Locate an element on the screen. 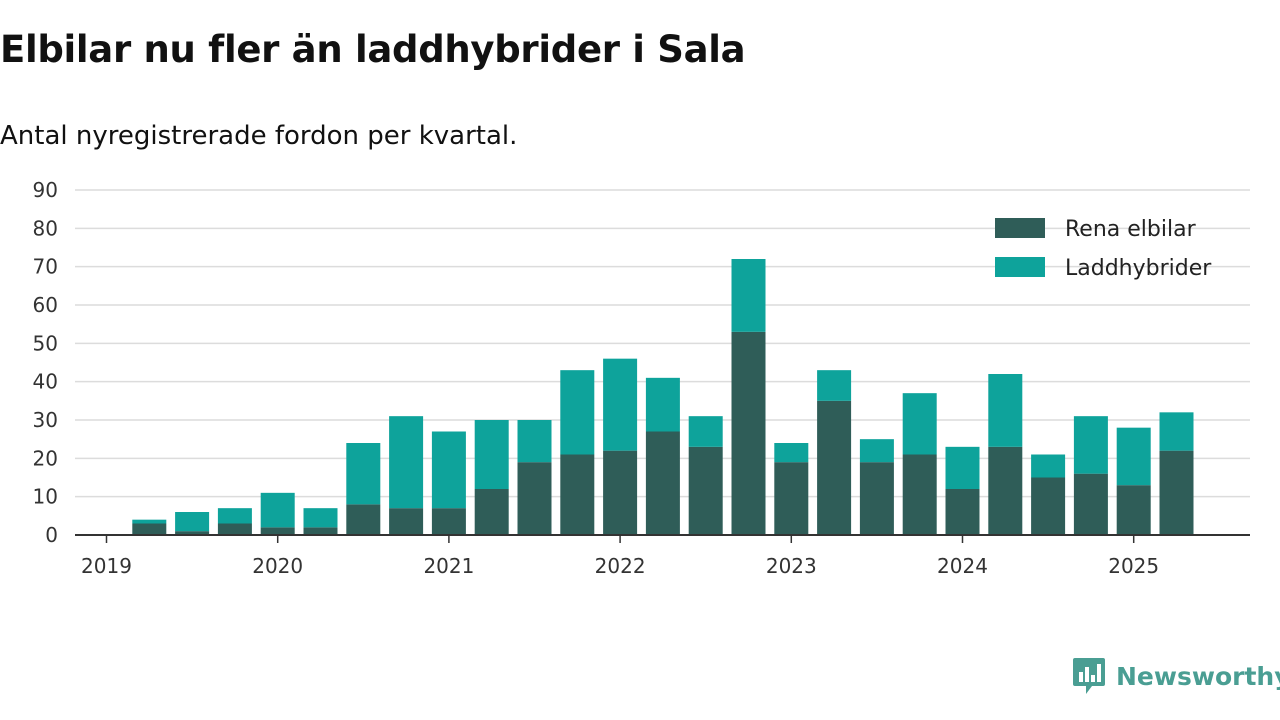 The width and height of the screenshot is (1280, 720). legend-label-laddhybrider: Laddhybrider is located at coordinates (1138, 268).